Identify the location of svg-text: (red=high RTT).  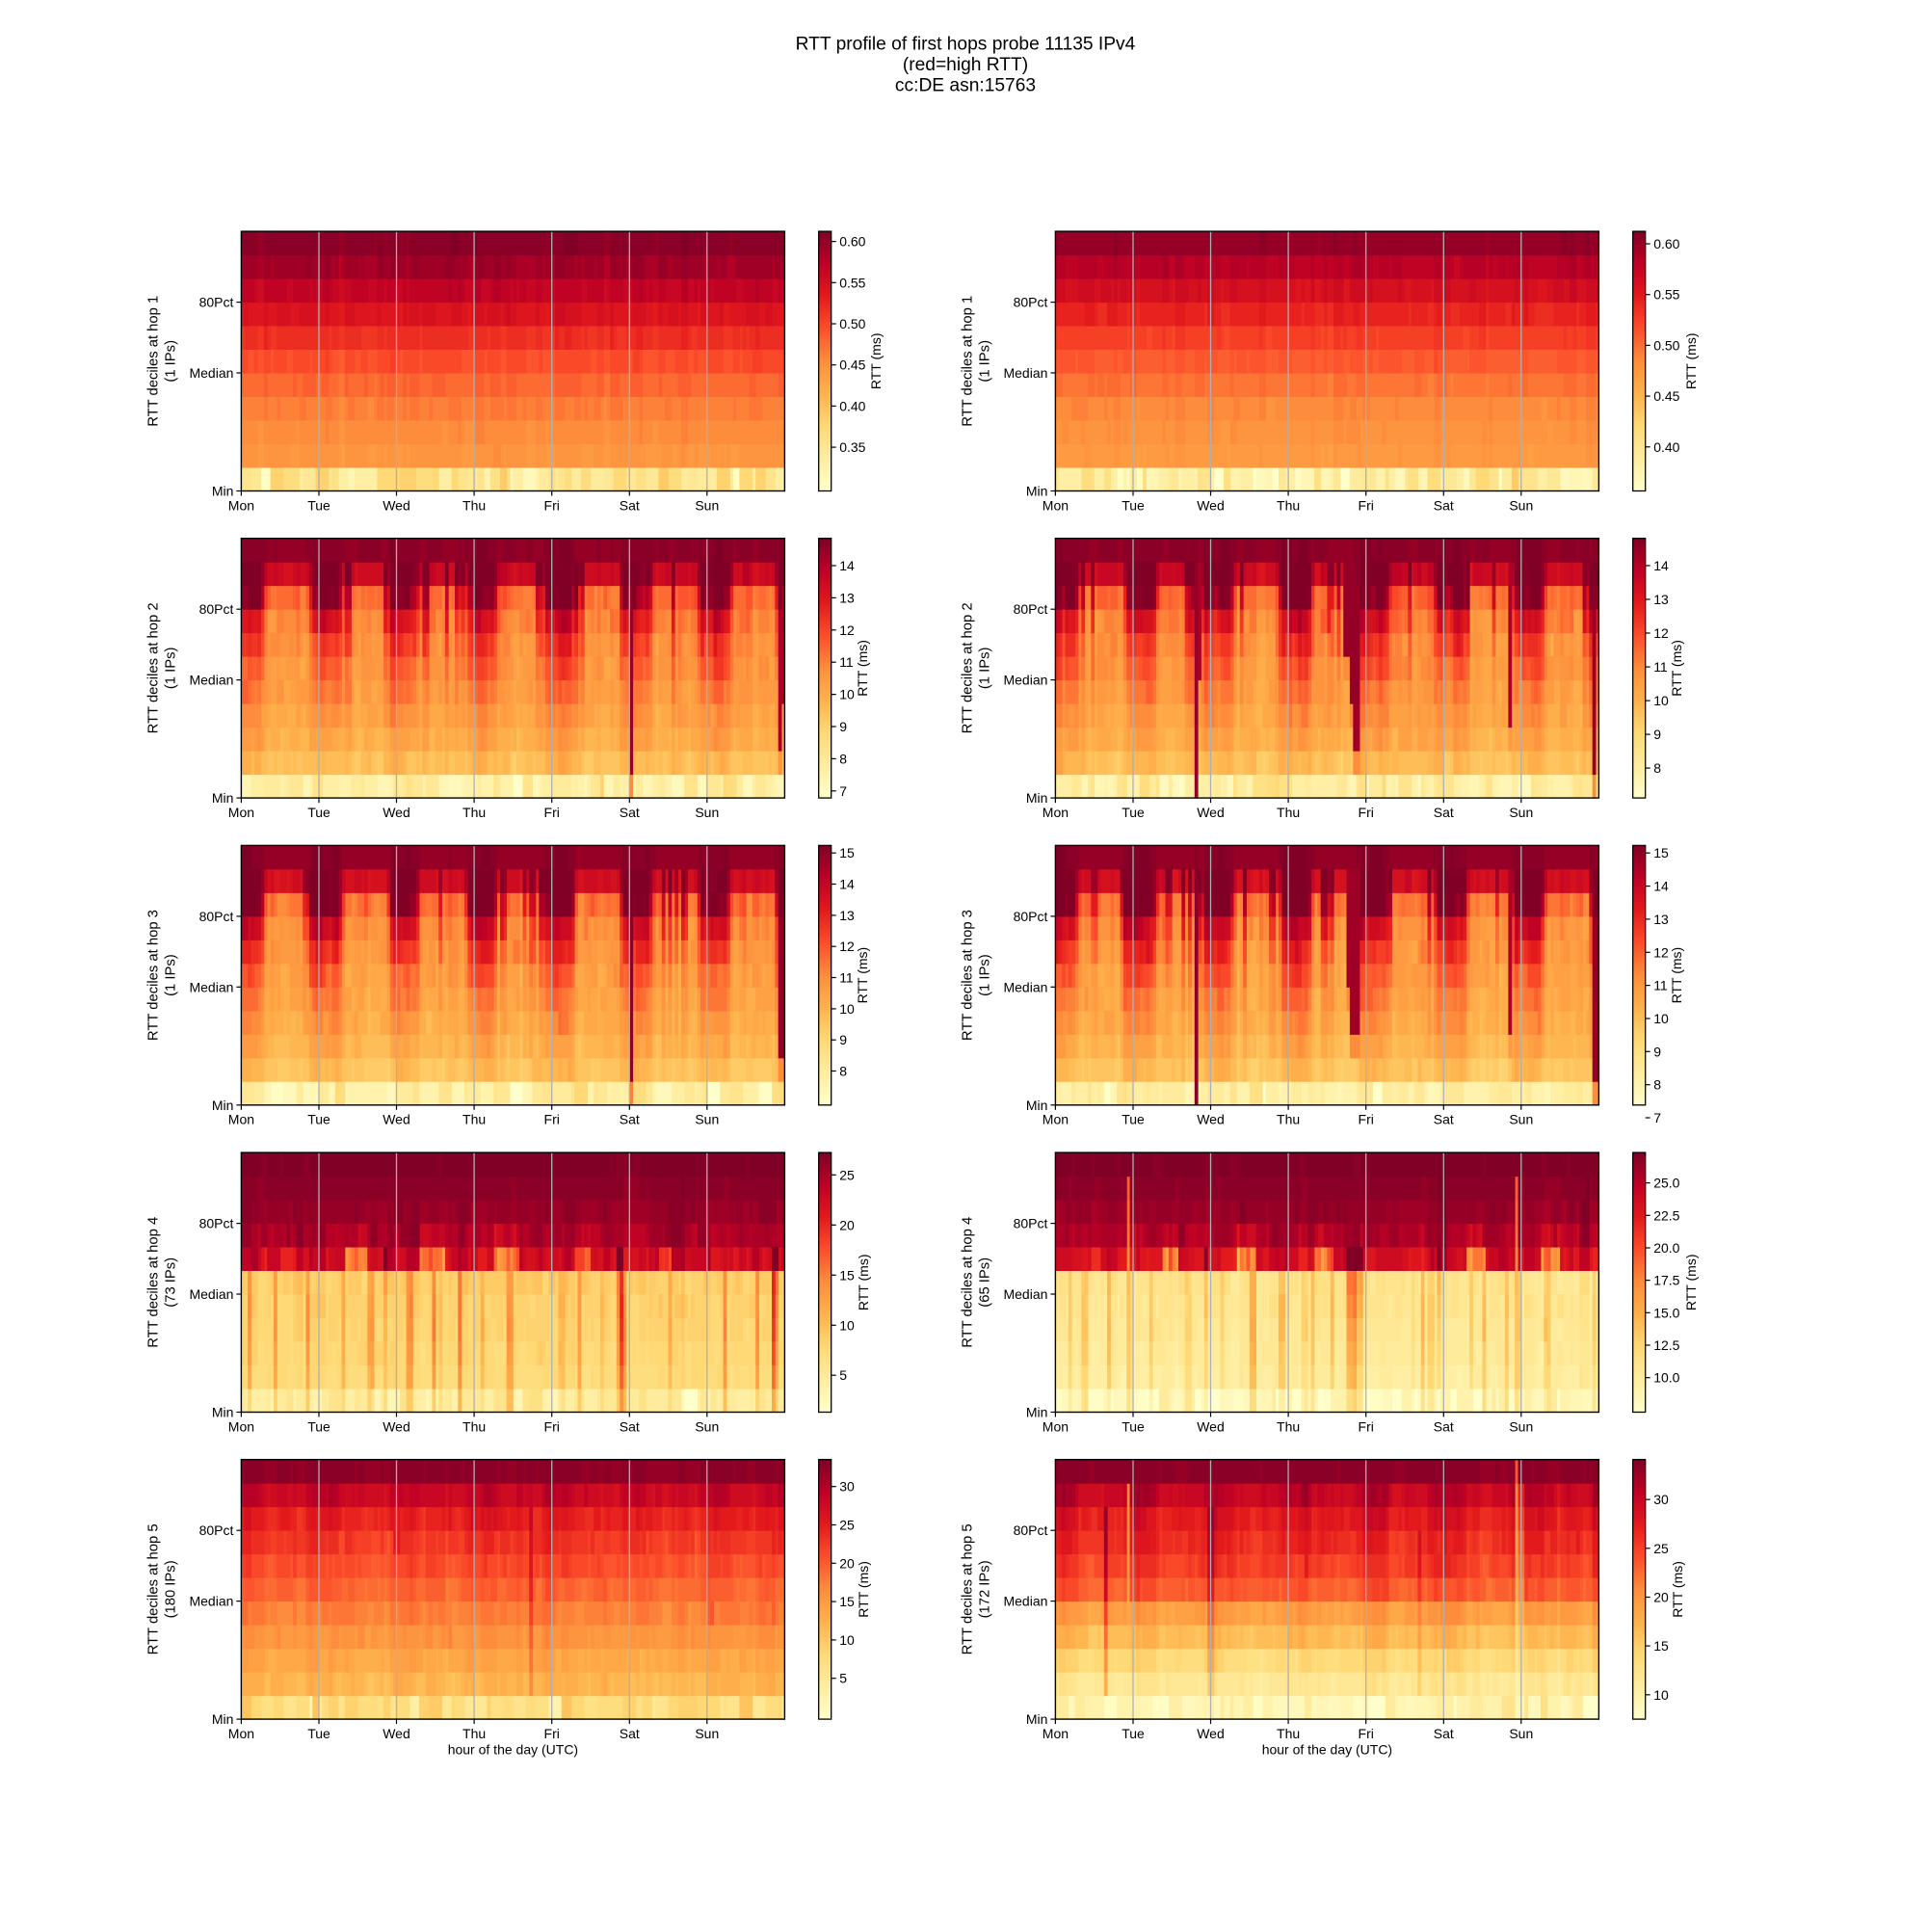
(965, 65).